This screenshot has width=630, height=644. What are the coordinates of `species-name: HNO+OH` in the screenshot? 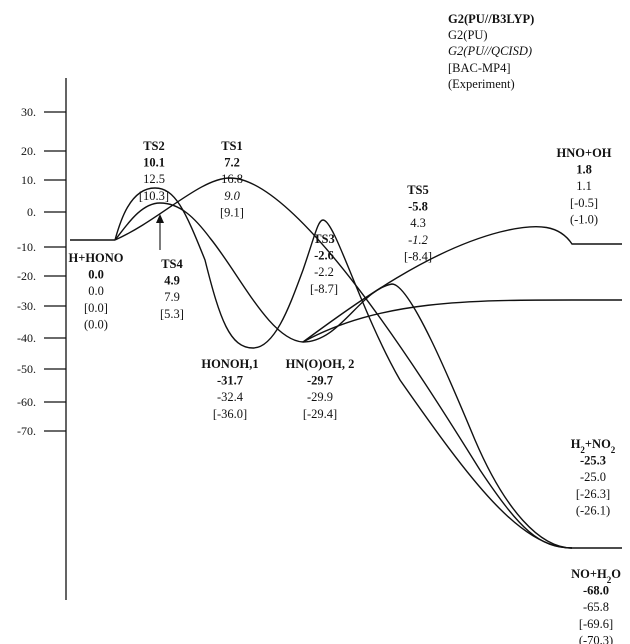 It's located at (583, 153).